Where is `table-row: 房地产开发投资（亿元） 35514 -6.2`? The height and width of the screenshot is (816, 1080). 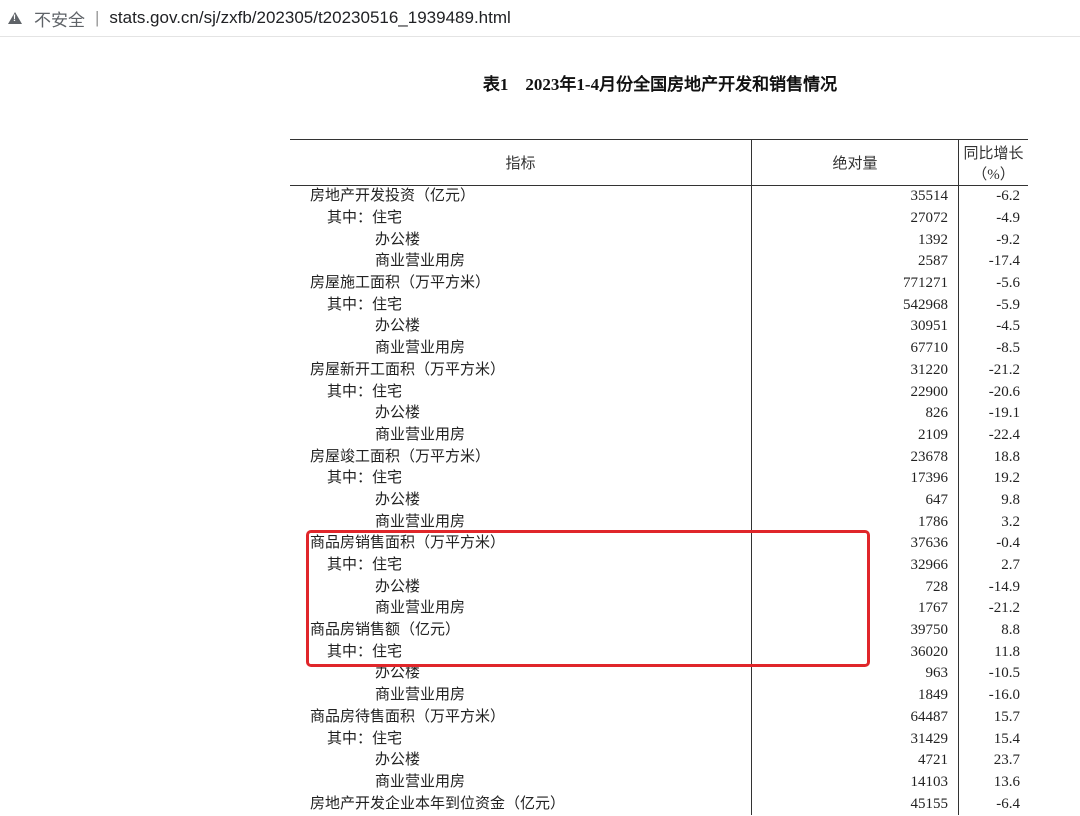
table-row: 房地产开发投资（亿元） 35514 -6.2 is located at coordinates (659, 196).